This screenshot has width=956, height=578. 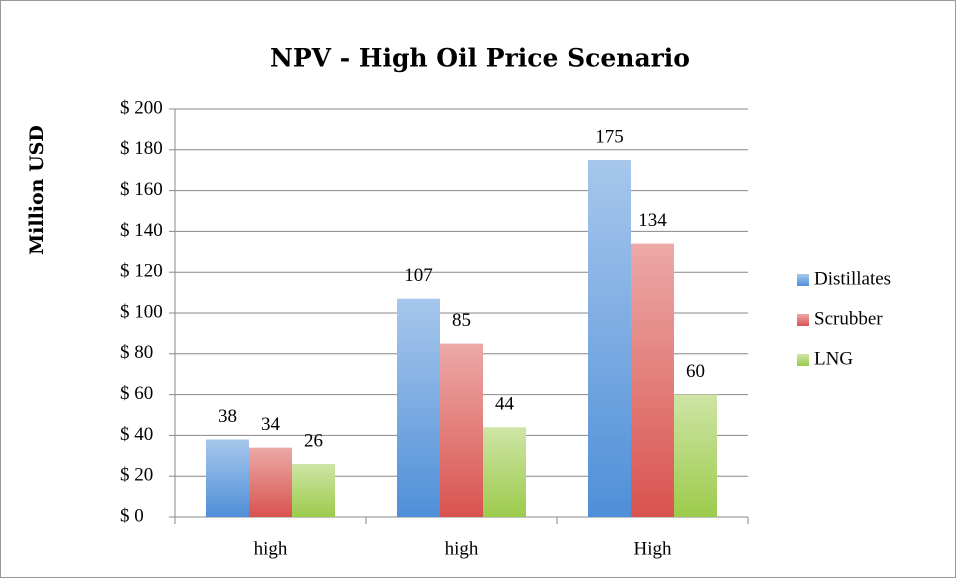 What do you see at coordinates (271, 424) in the screenshot?
I see `value-label: 34` at bounding box center [271, 424].